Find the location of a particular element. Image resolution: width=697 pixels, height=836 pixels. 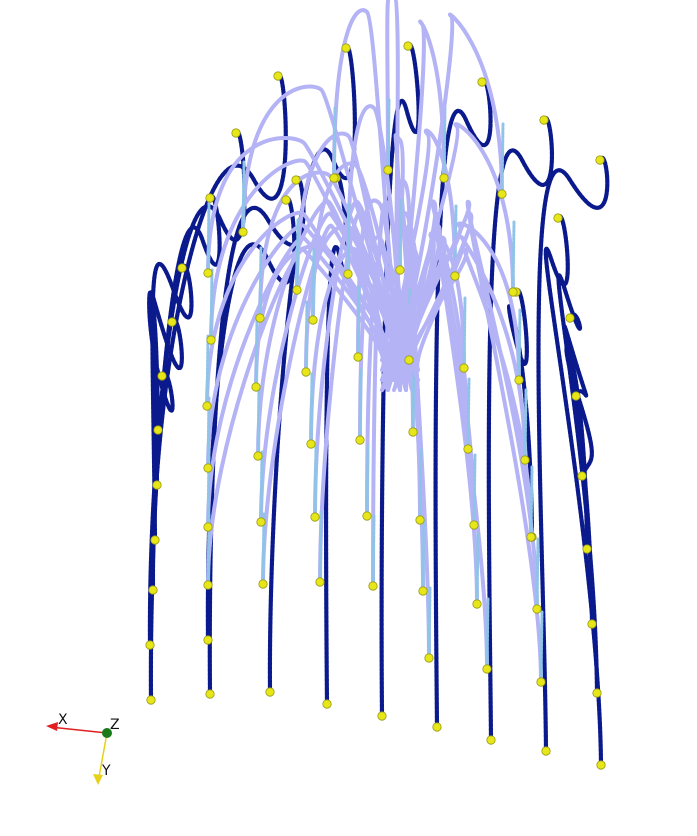

z-axis-dot-icon is located at coordinates (107, 733).